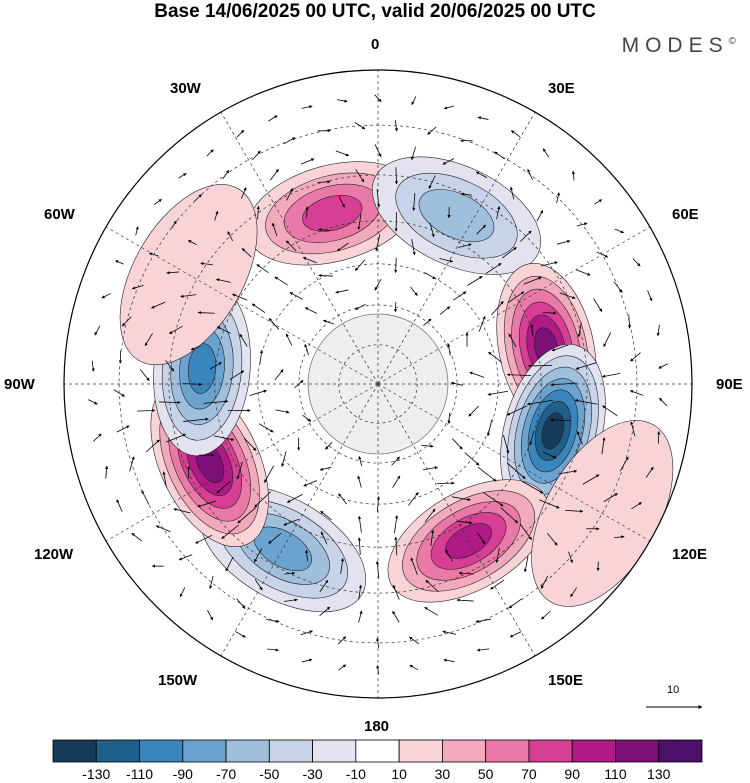 The height and width of the screenshot is (783, 750). Describe the element at coordinates (678, 45) in the screenshot. I see `brand-logo: MODES©` at that location.